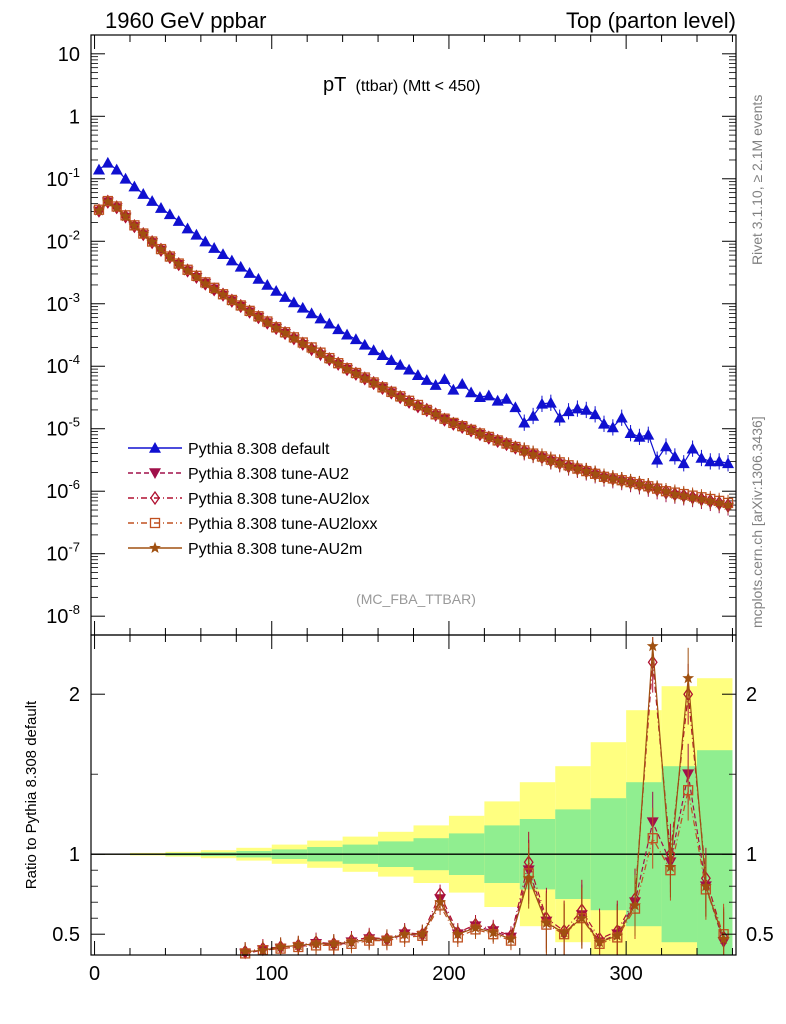  Describe the element at coordinates (418, 86) in the screenshot. I see `plot-title-sub: (ttbar) (Mtt < 450)` at that location.